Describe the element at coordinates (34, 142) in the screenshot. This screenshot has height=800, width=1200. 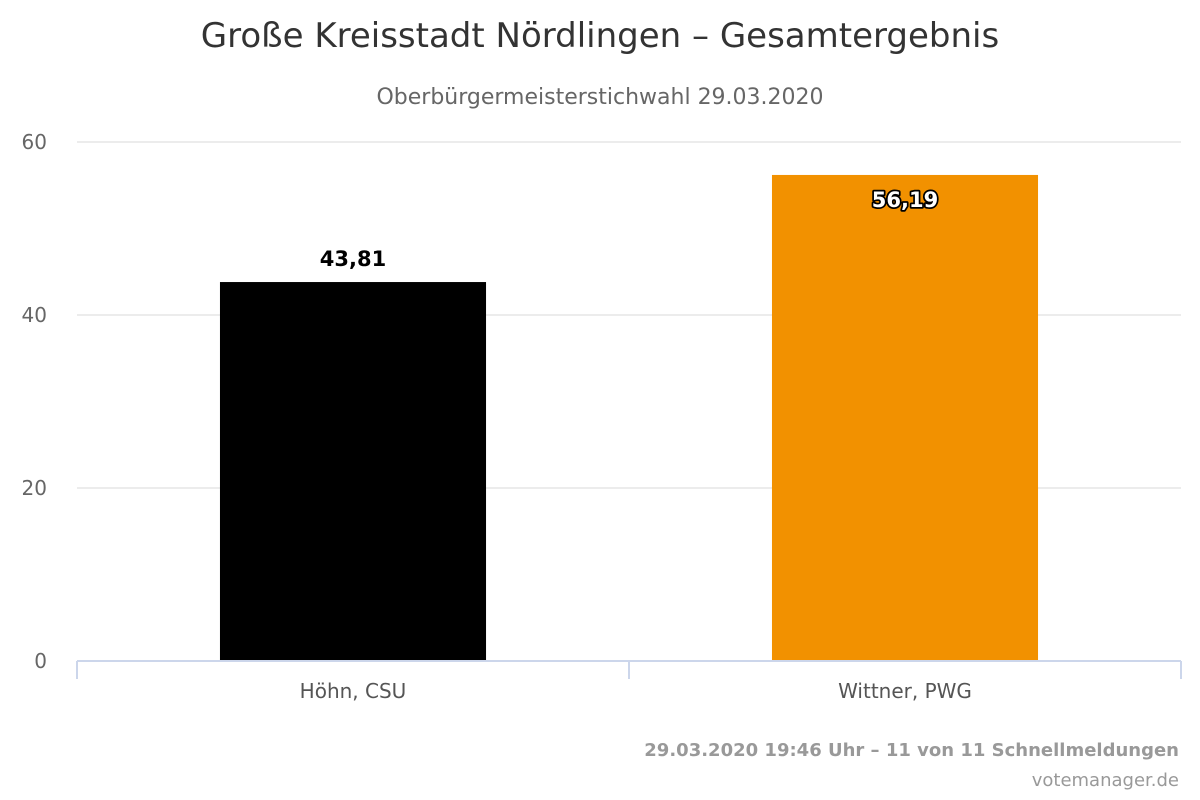
I see `y-tick-label: 60` at that location.